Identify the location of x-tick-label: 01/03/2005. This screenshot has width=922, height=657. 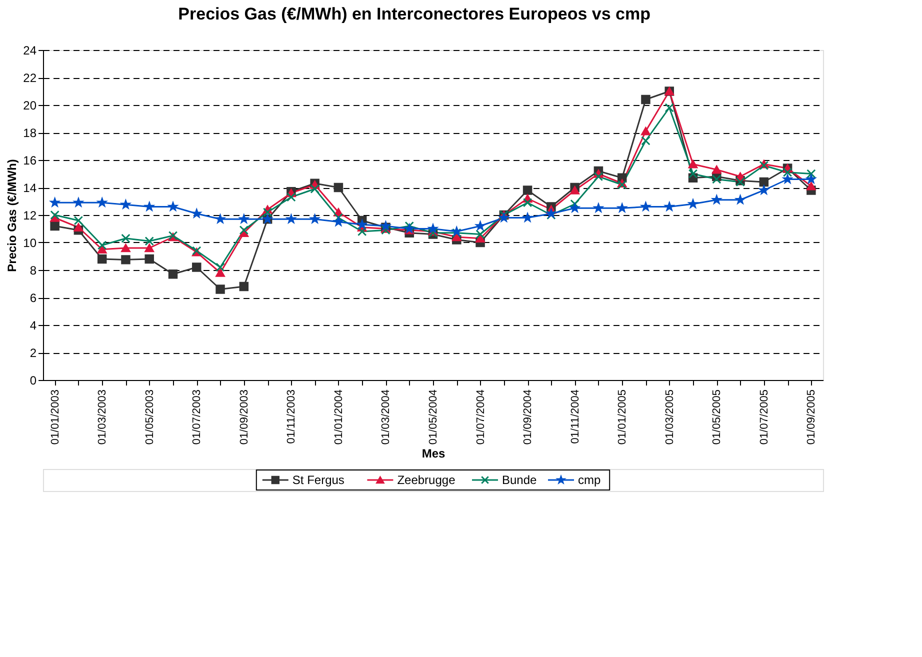
(670, 417).